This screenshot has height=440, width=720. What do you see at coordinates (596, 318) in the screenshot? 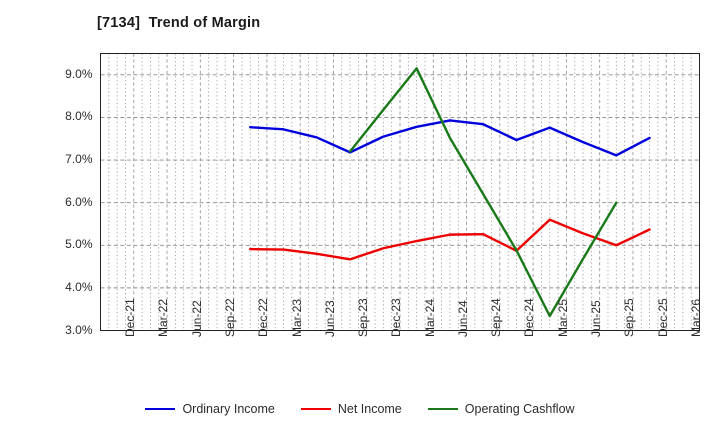
I see `x-axis-tick-label: Jun-25` at bounding box center [596, 318].